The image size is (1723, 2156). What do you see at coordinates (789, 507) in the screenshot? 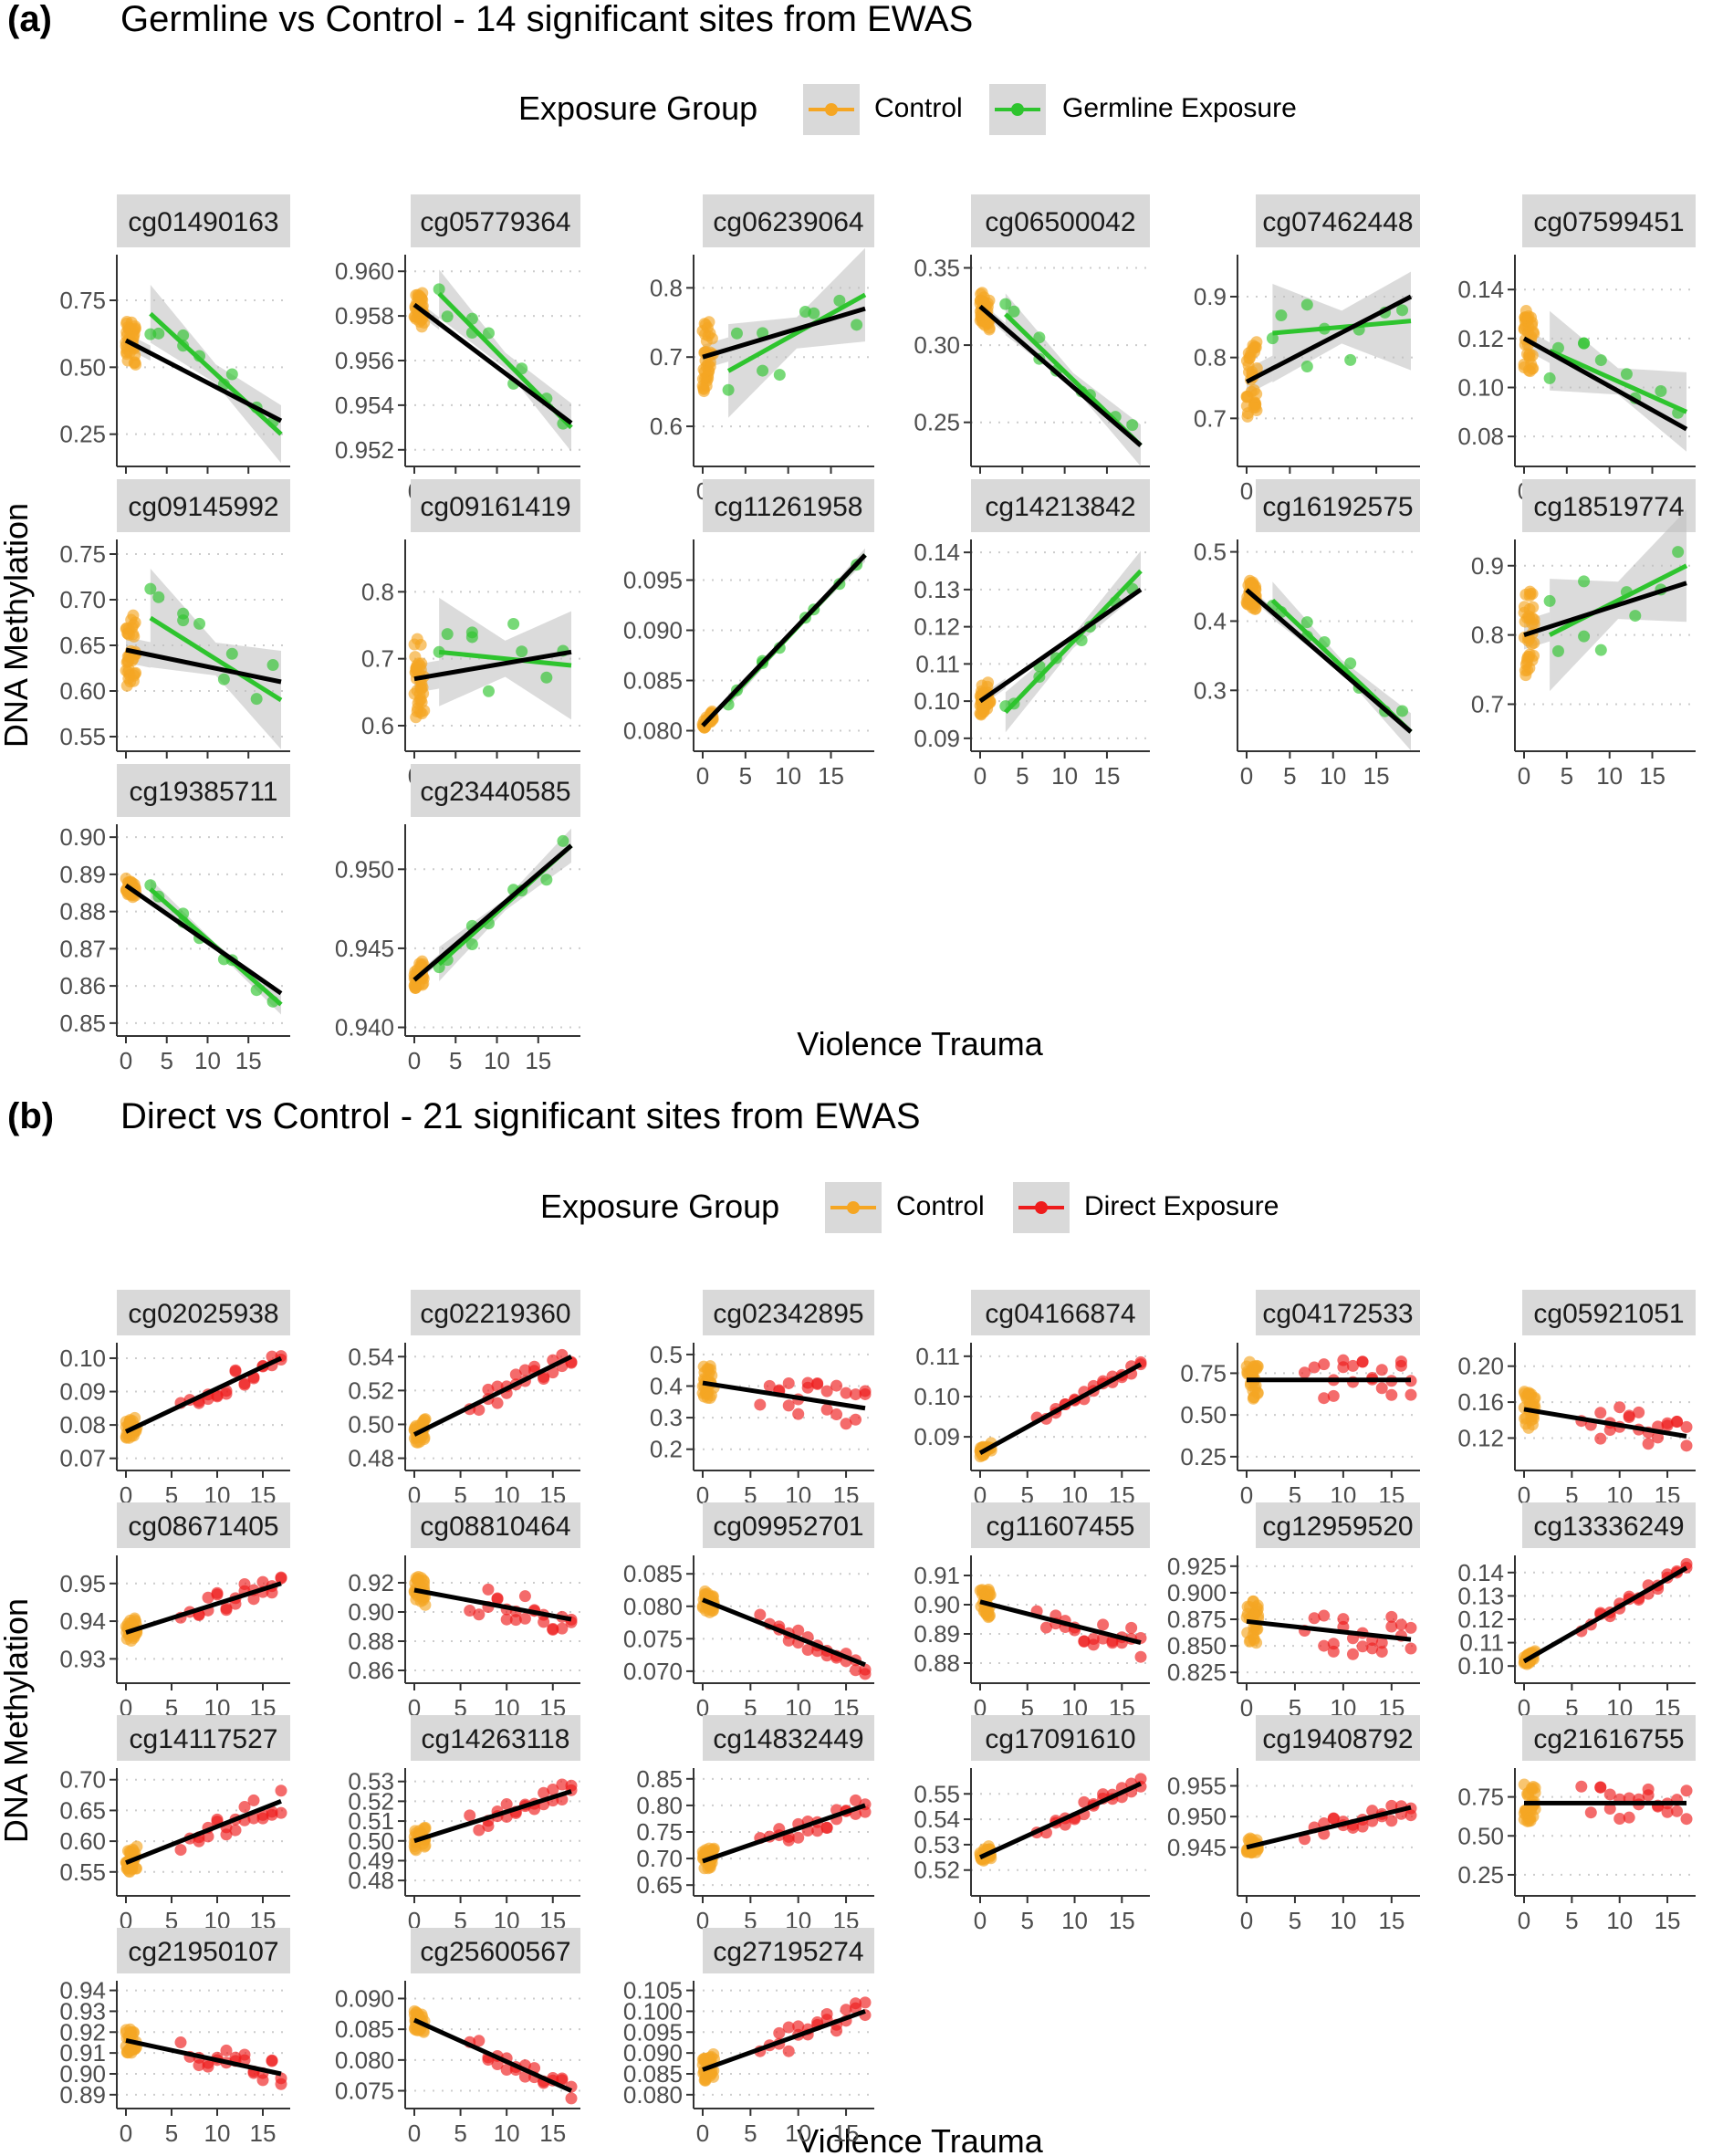
I see `facet-strip-label: cg11261958` at bounding box center [789, 507].